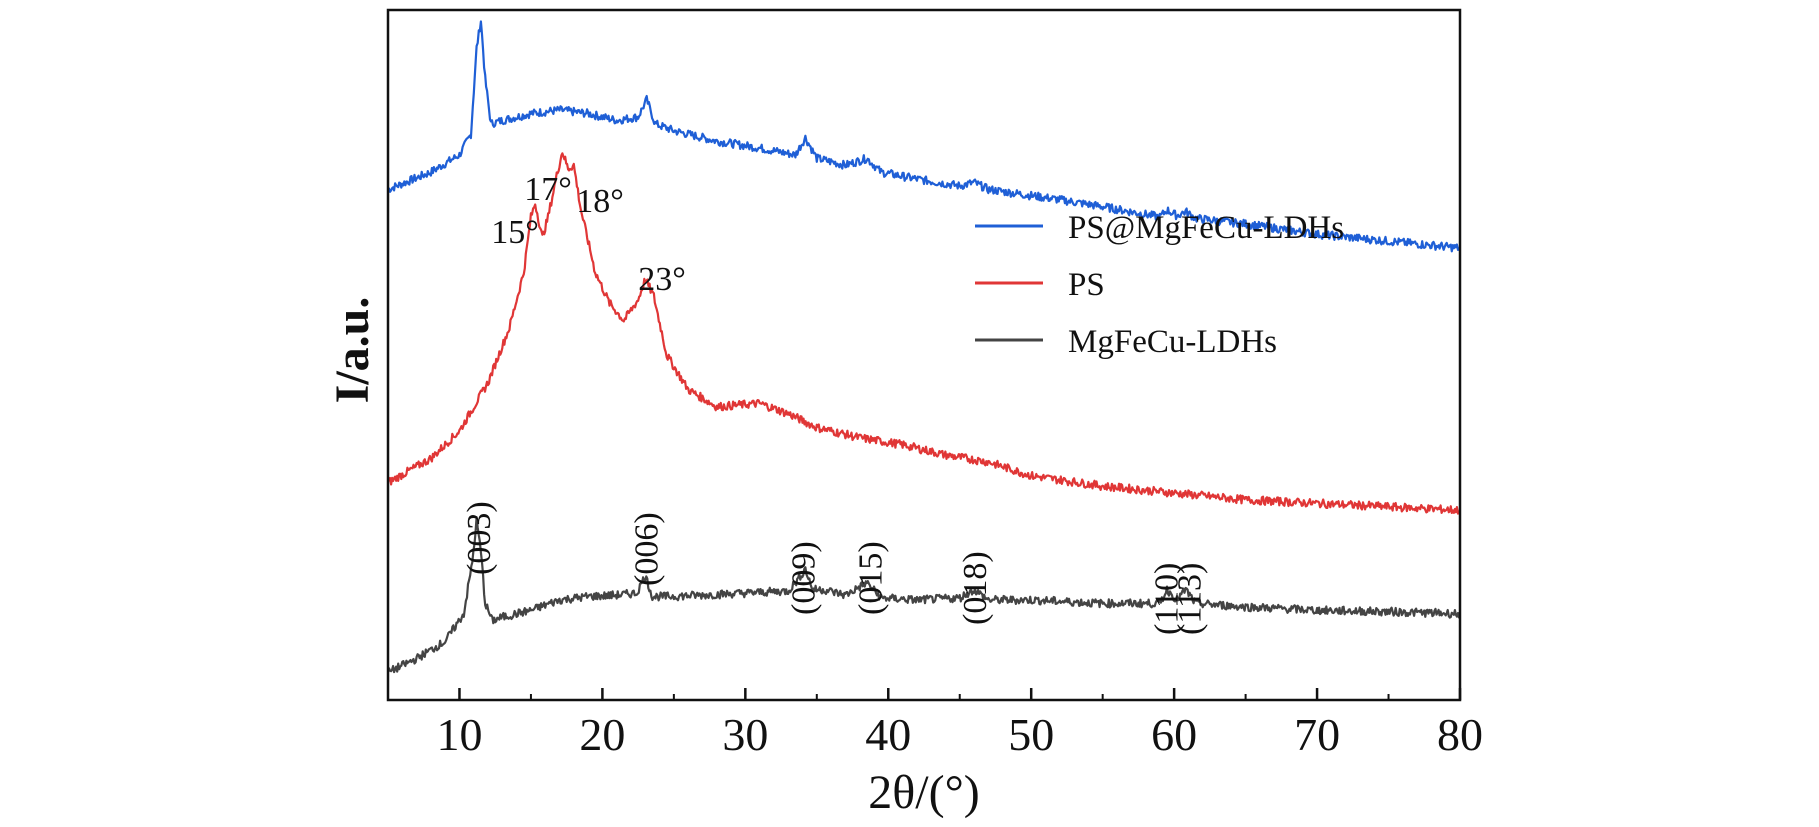 The image size is (1819, 827). Describe the element at coordinates (515, 232) in the screenshot. I see `ps-peak-label-0: 15°` at that location.